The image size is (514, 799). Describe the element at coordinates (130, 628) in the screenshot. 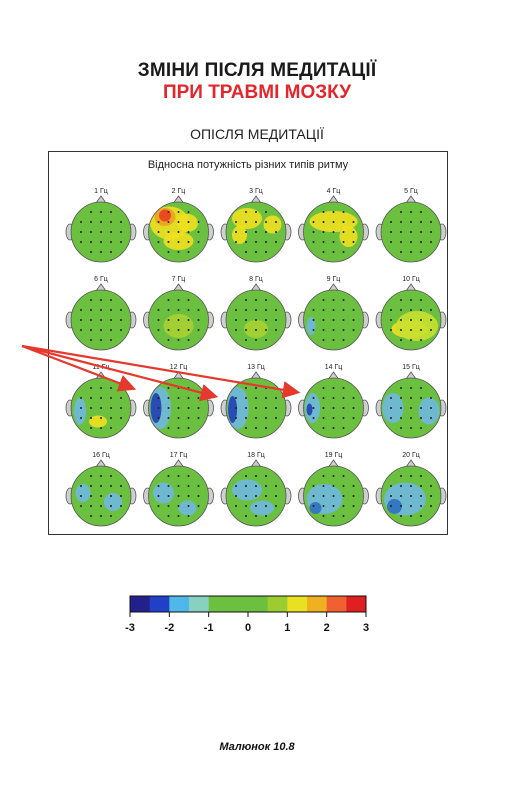

I see `color-scale-tick-label: -3` at that location.